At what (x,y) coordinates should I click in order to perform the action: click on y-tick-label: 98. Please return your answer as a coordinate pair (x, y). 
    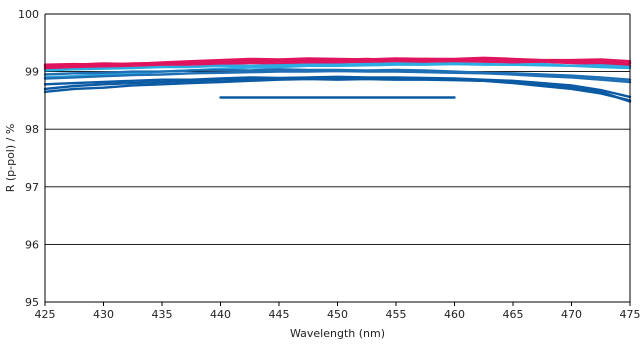
    Looking at the image, I should click on (32, 129).